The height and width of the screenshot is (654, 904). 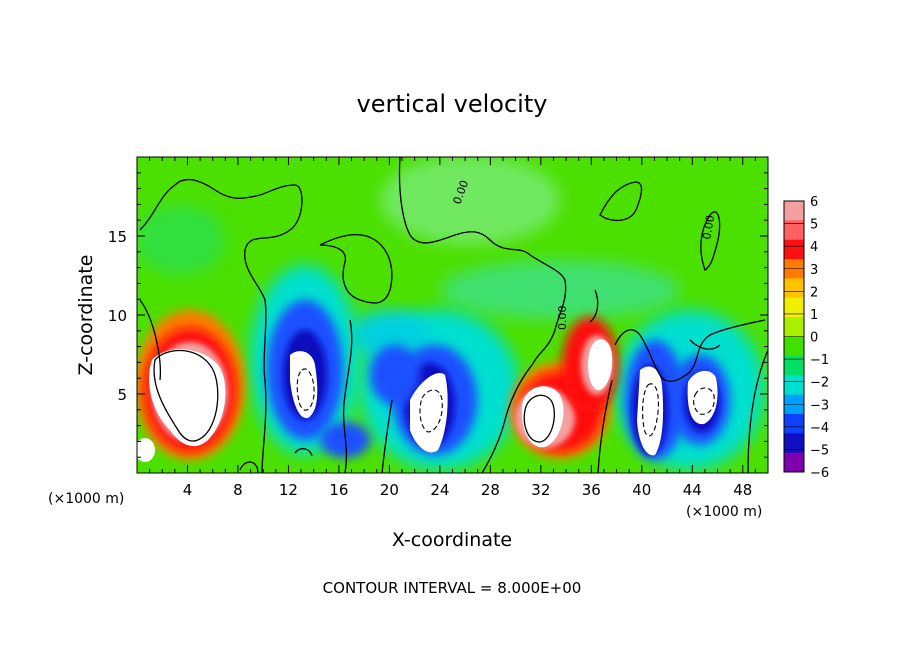 What do you see at coordinates (439, 490) in the screenshot?
I see `x-tick-label: 24` at bounding box center [439, 490].